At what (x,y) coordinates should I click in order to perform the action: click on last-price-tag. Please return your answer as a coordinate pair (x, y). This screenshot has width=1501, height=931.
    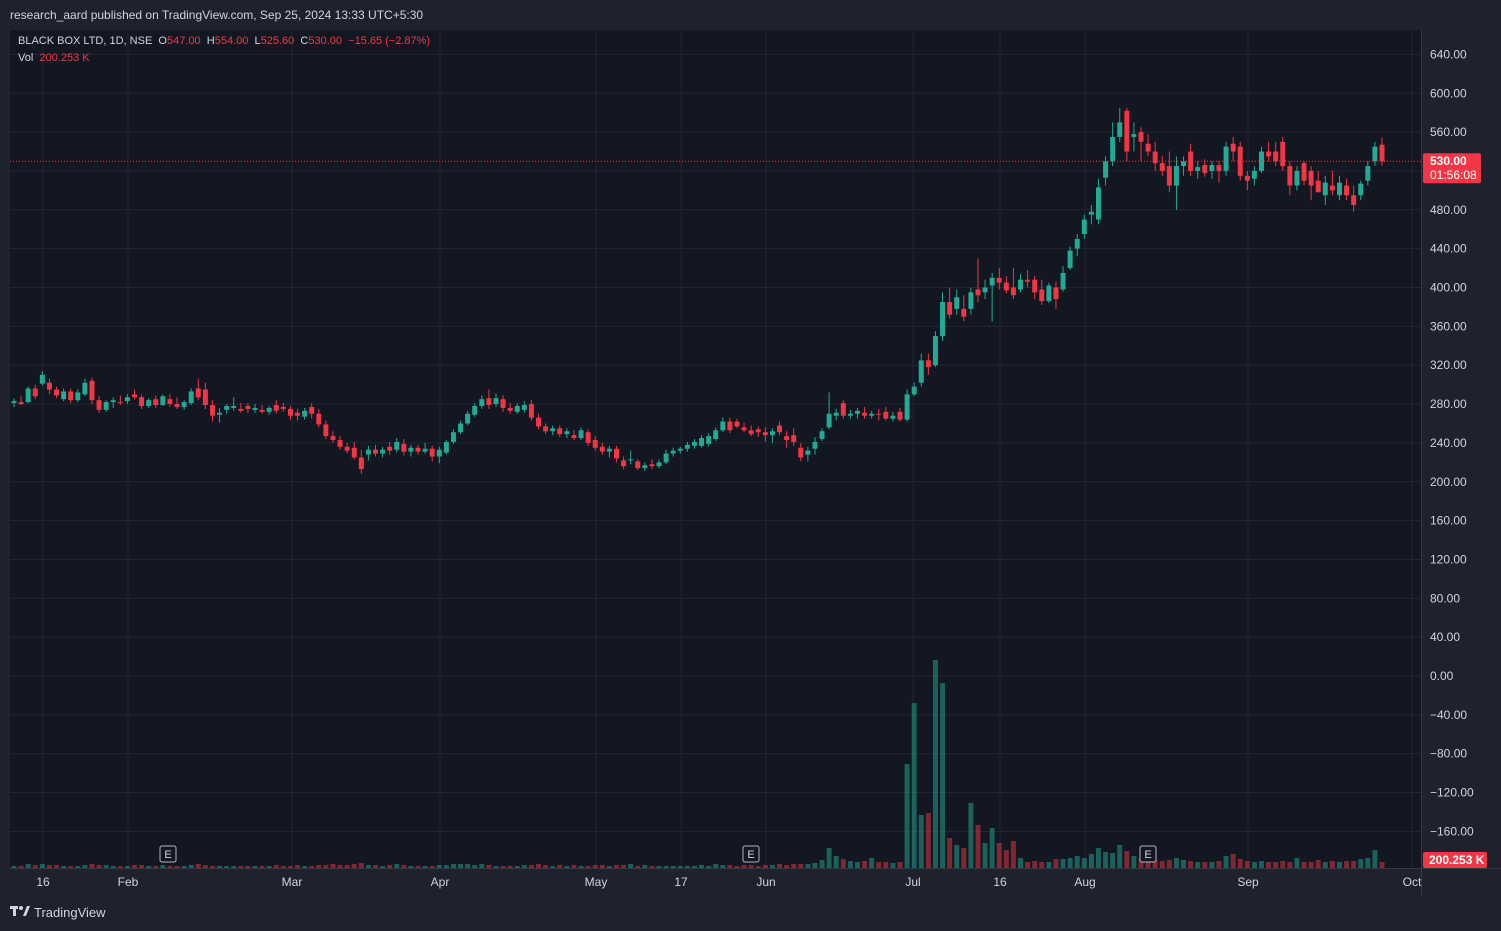
    Looking at the image, I should click on (1452, 168).